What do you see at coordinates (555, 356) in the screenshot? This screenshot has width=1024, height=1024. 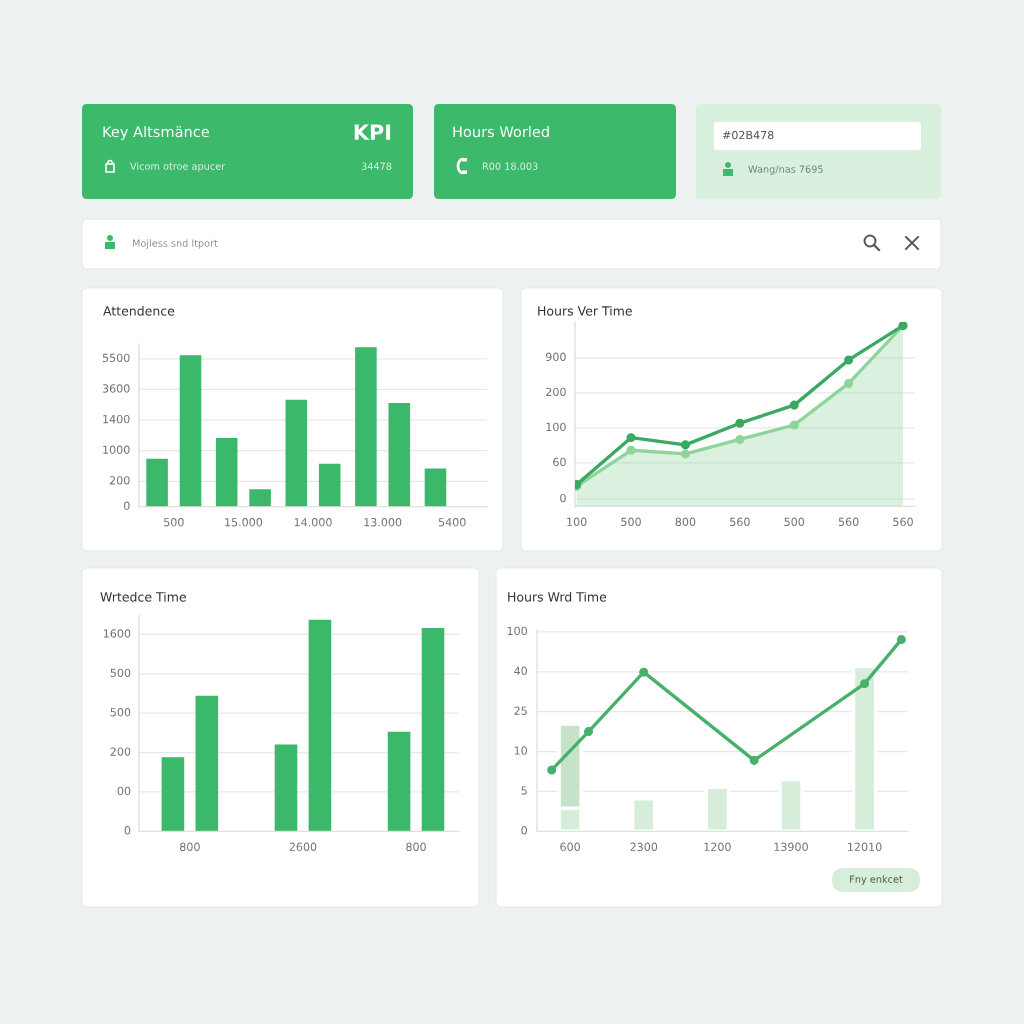 I see `text: 900` at bounding box center [555, 356].